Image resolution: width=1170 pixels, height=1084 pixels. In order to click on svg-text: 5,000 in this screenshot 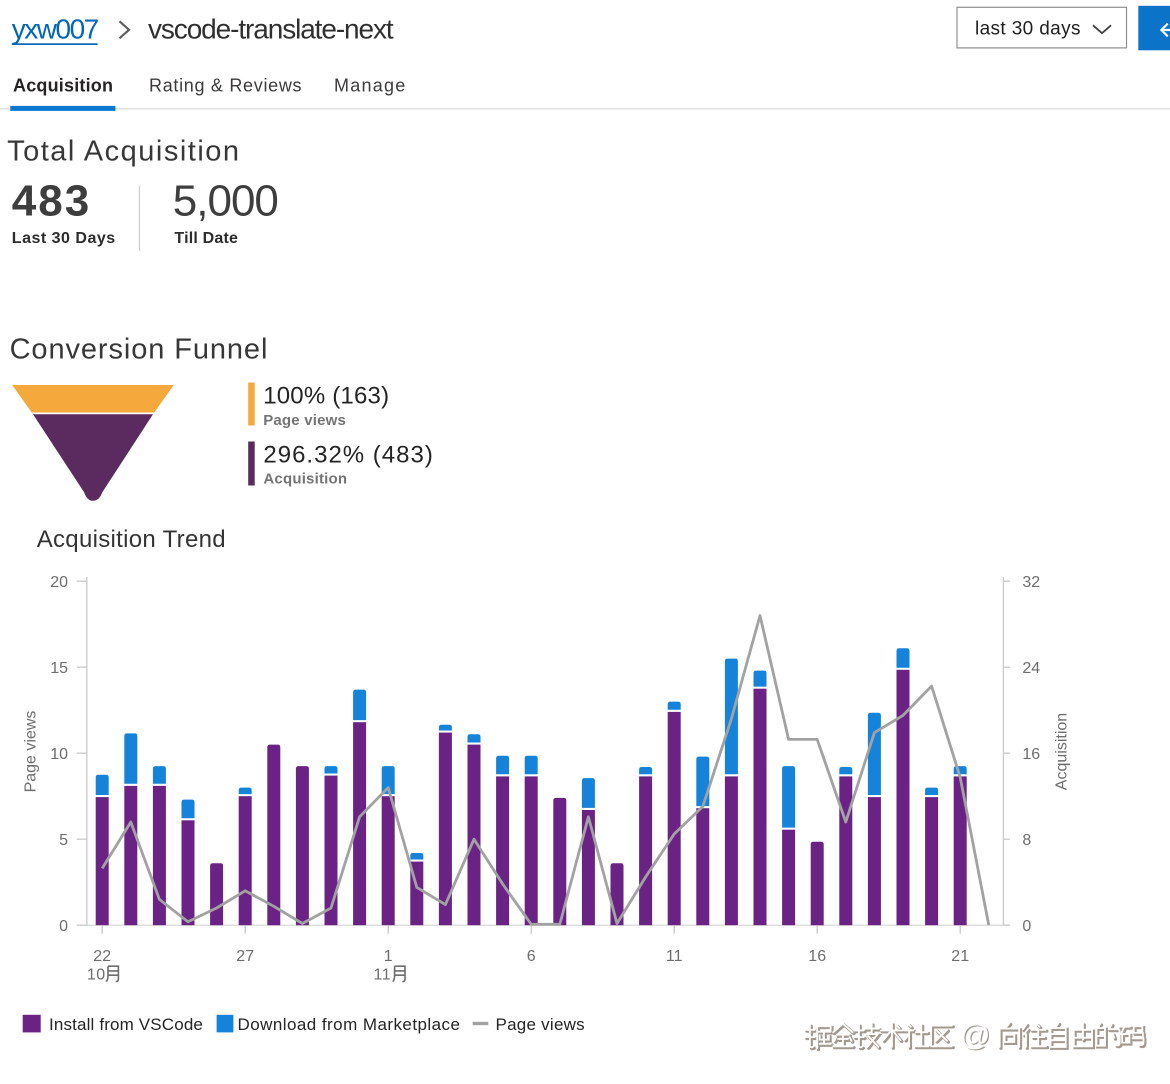, I will do `click(225, 200)`.